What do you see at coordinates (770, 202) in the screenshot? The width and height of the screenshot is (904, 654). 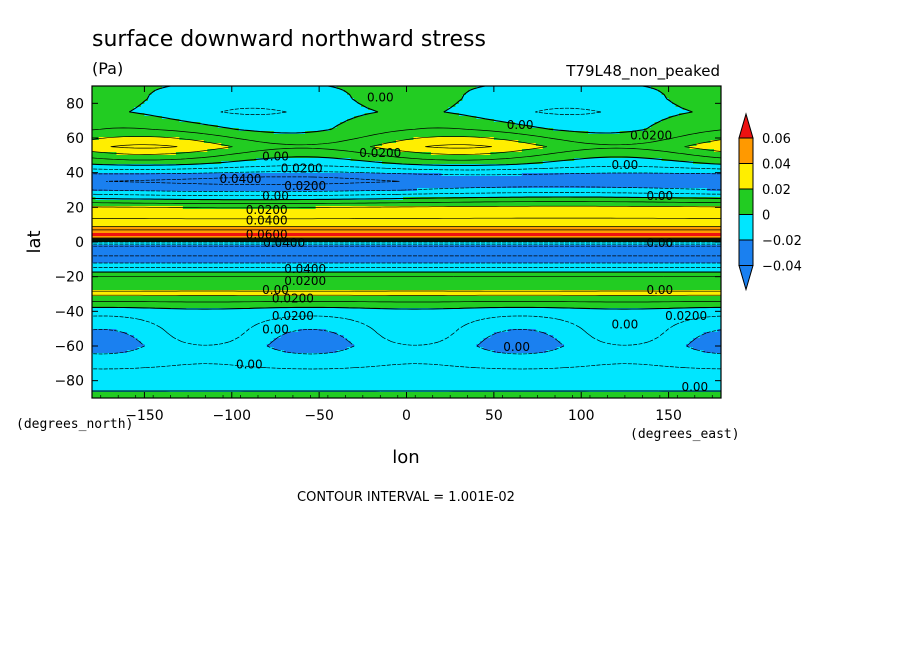 I see `colorbar: 0.06 0.04 0.02 0 −0.02 −0.04` at bounding box center [770, 202].